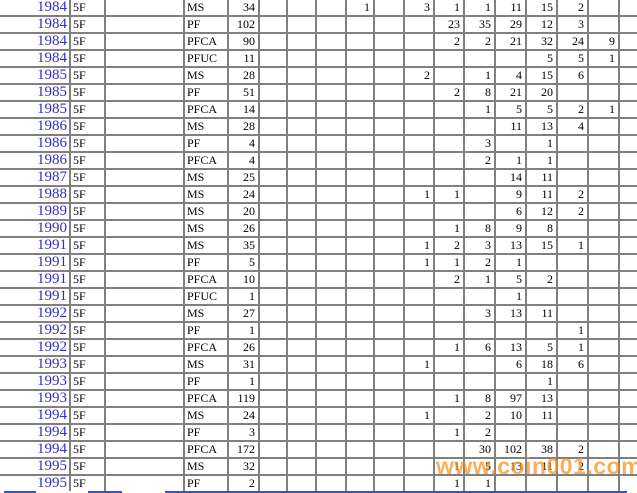 The image size is (637, 493). Describe the element at coordinates (243, 177) in the screenshot. I see `count-cell: 25` at that location.